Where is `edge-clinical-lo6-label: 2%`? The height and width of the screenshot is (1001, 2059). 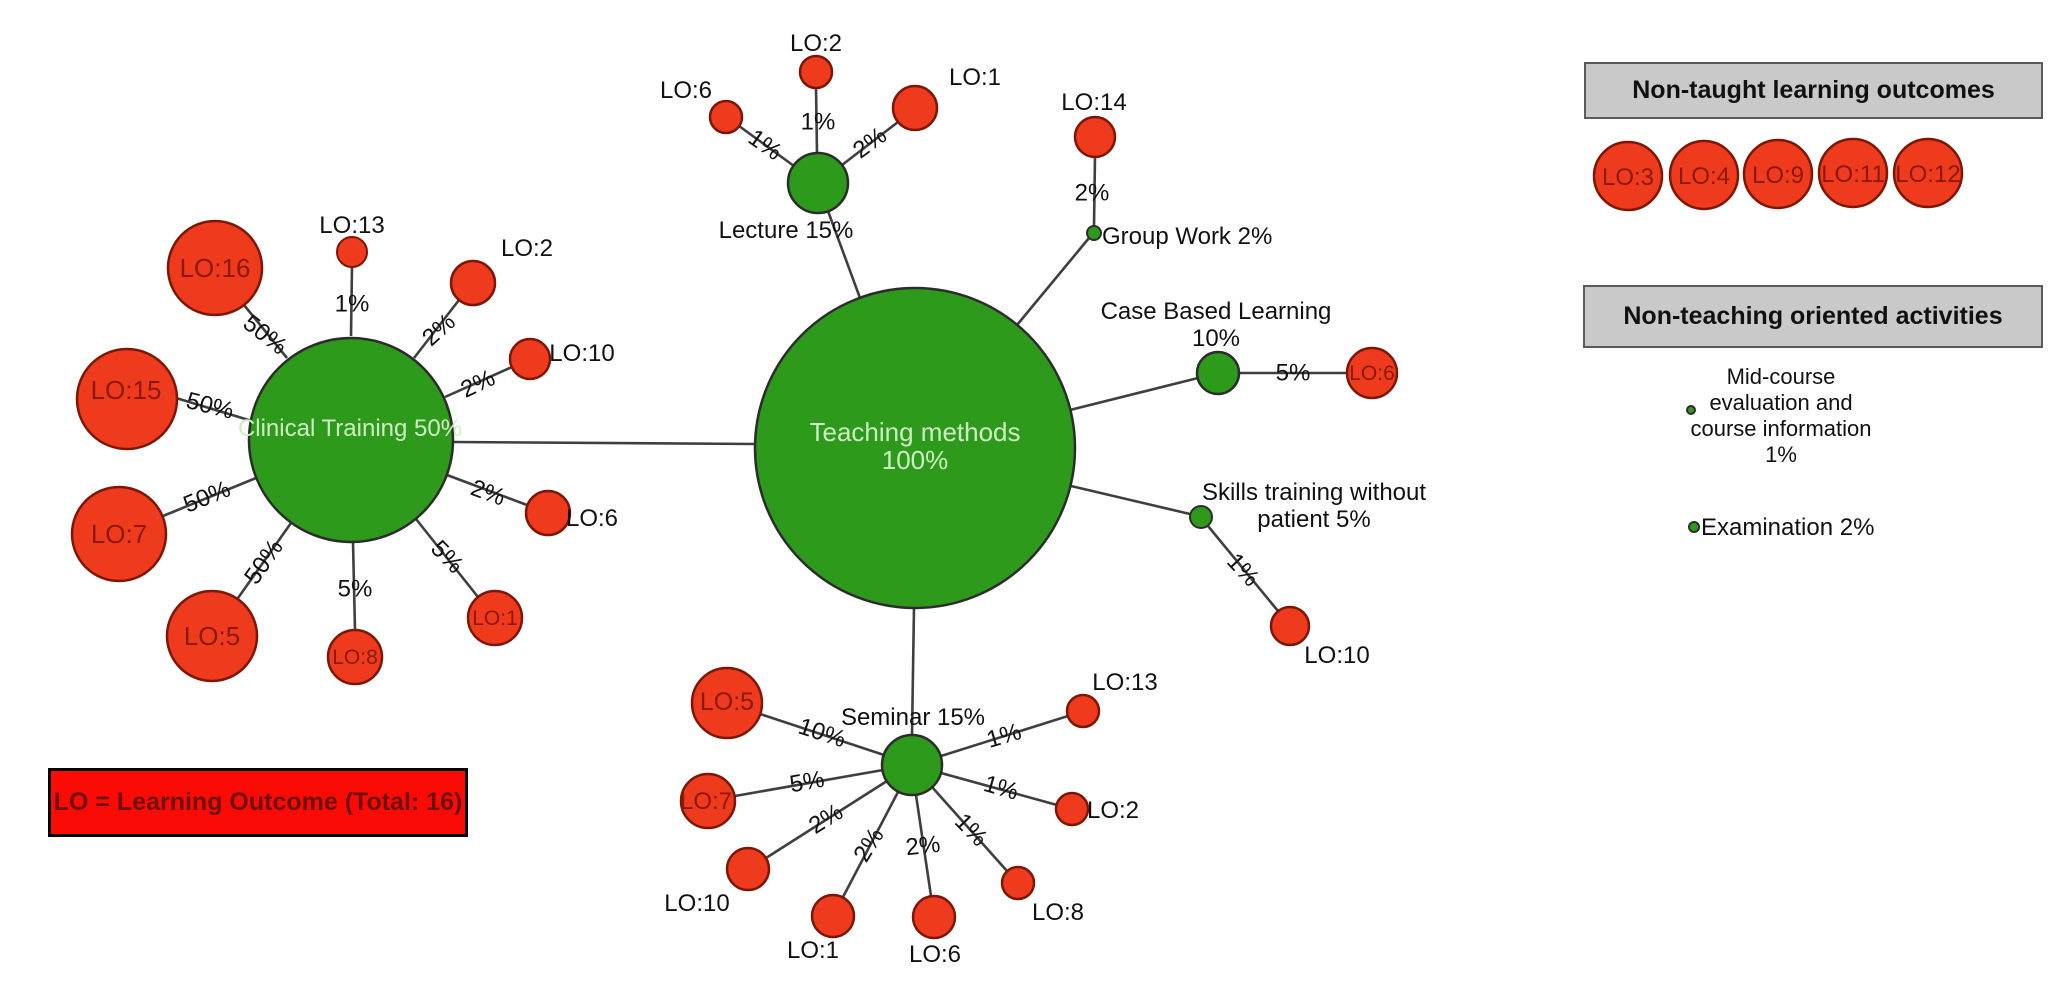
edge-clinical-lo6-label: 2% is located at coordinates (488, 492).